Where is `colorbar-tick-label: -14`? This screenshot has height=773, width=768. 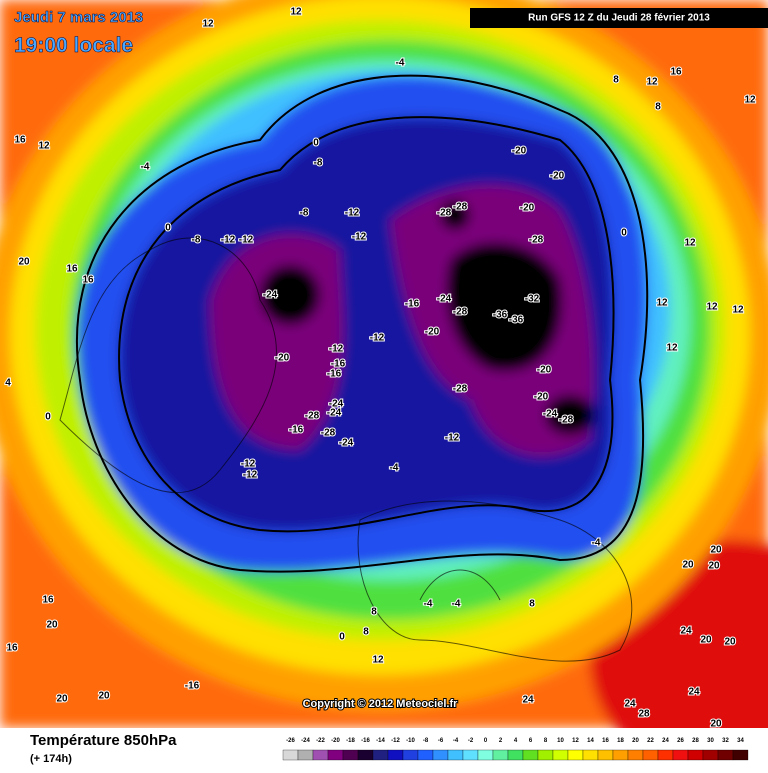 colorbar-tick-label: -14 is located at coordinates (380, 741).